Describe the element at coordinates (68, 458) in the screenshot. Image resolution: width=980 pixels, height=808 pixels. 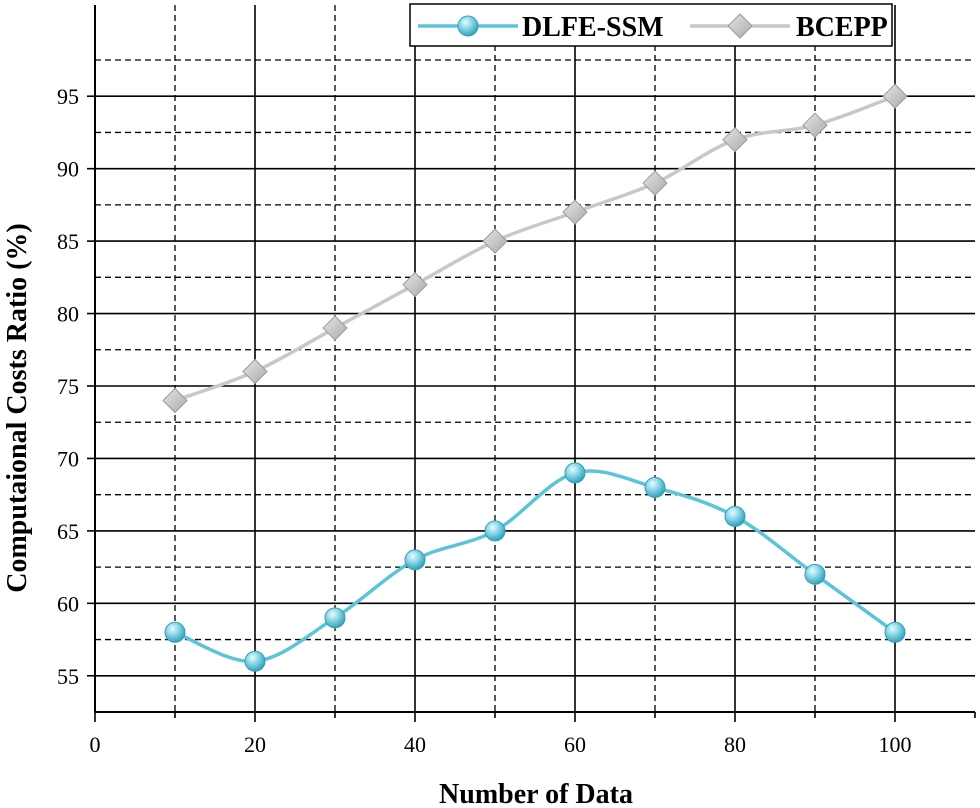
I see `y-tick-label: 70` at that location.